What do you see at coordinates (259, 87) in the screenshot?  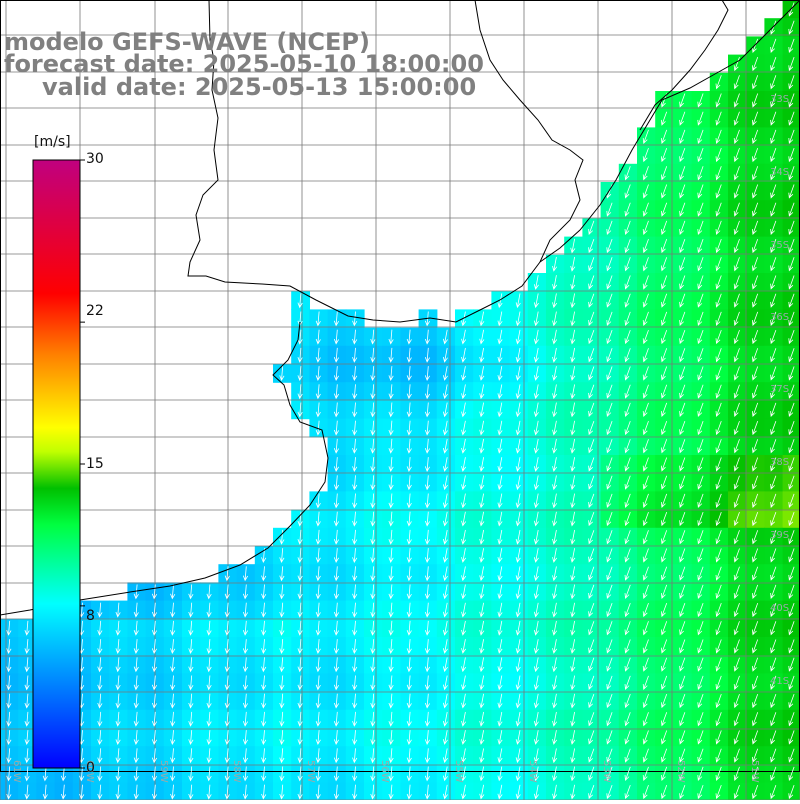 I see `valid-date: valid date: 2025-05-13 15:00:00` at bounding box center [259, 87].